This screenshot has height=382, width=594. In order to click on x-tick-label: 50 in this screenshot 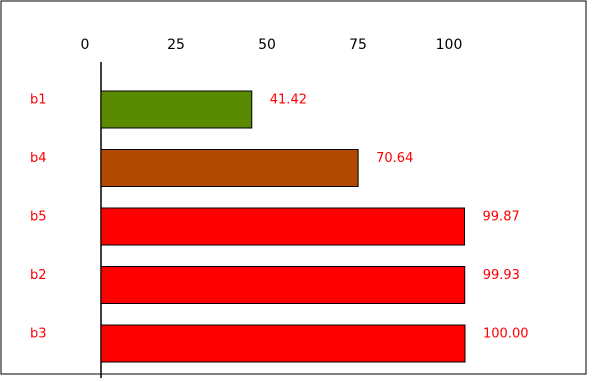, I will do `click(267, 45)`.